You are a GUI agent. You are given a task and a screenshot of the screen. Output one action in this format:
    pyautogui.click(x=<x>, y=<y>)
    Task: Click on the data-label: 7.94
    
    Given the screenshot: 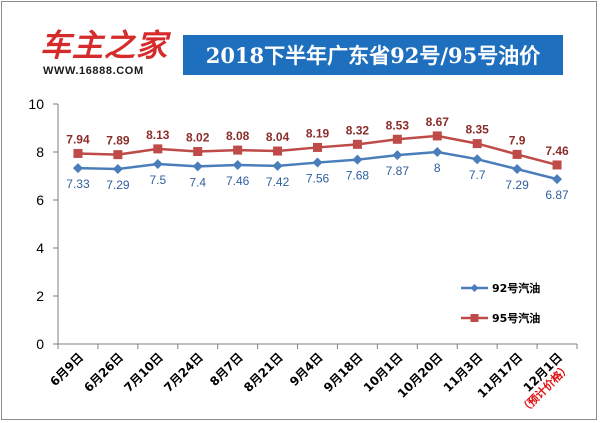 What is the action you would take?
    pyautogui.click(x=78, y=139)
    